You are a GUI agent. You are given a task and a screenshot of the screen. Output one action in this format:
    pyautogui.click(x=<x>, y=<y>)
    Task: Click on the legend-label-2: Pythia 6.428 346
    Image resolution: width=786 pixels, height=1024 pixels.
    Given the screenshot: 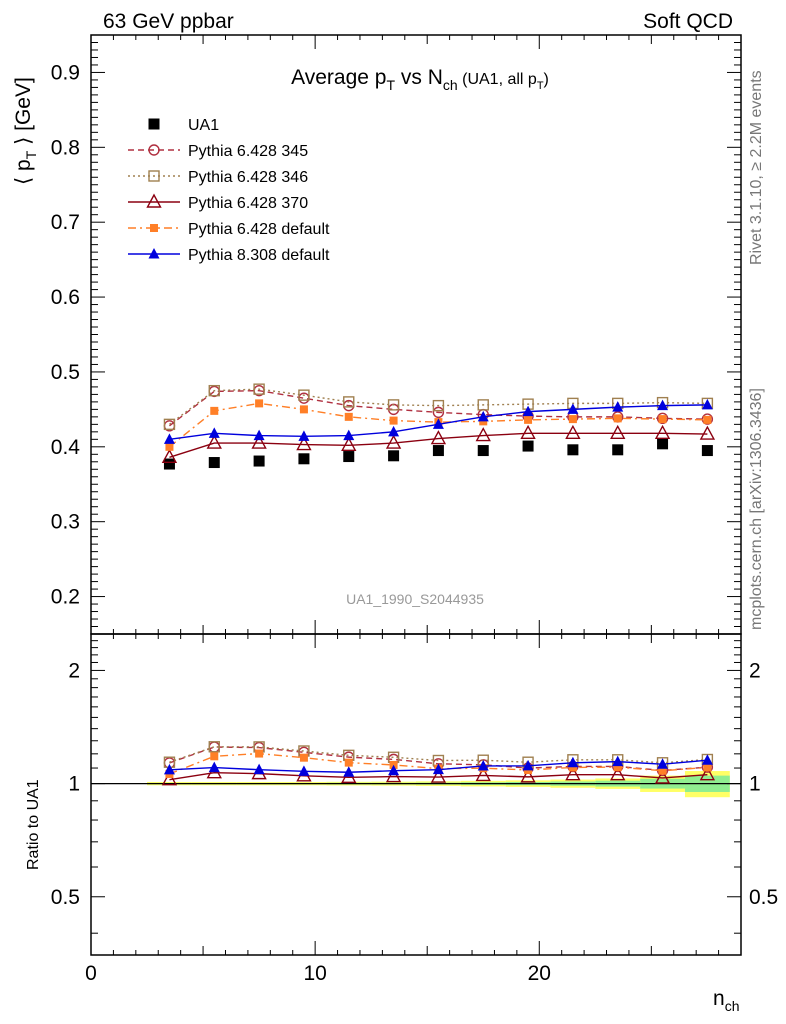 What is the action you would take?
    pyautogui.click(x=248, y=177)
    